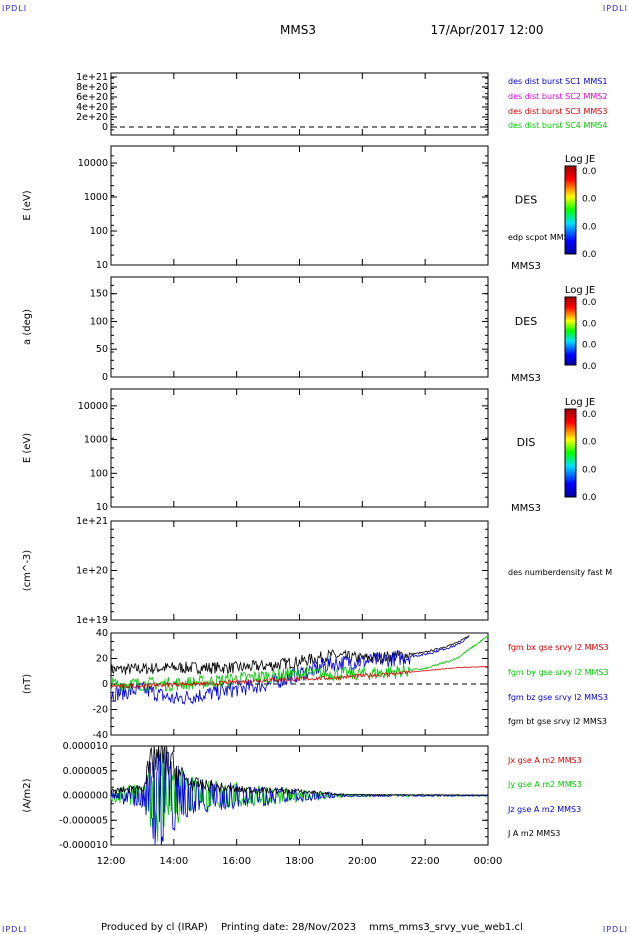 This screenshot has height=934, width=630. What do you see at coordinates (173, 861) in the screenshot?
I see `x-tick-label: 14:00` at bounding box center [173, 861].